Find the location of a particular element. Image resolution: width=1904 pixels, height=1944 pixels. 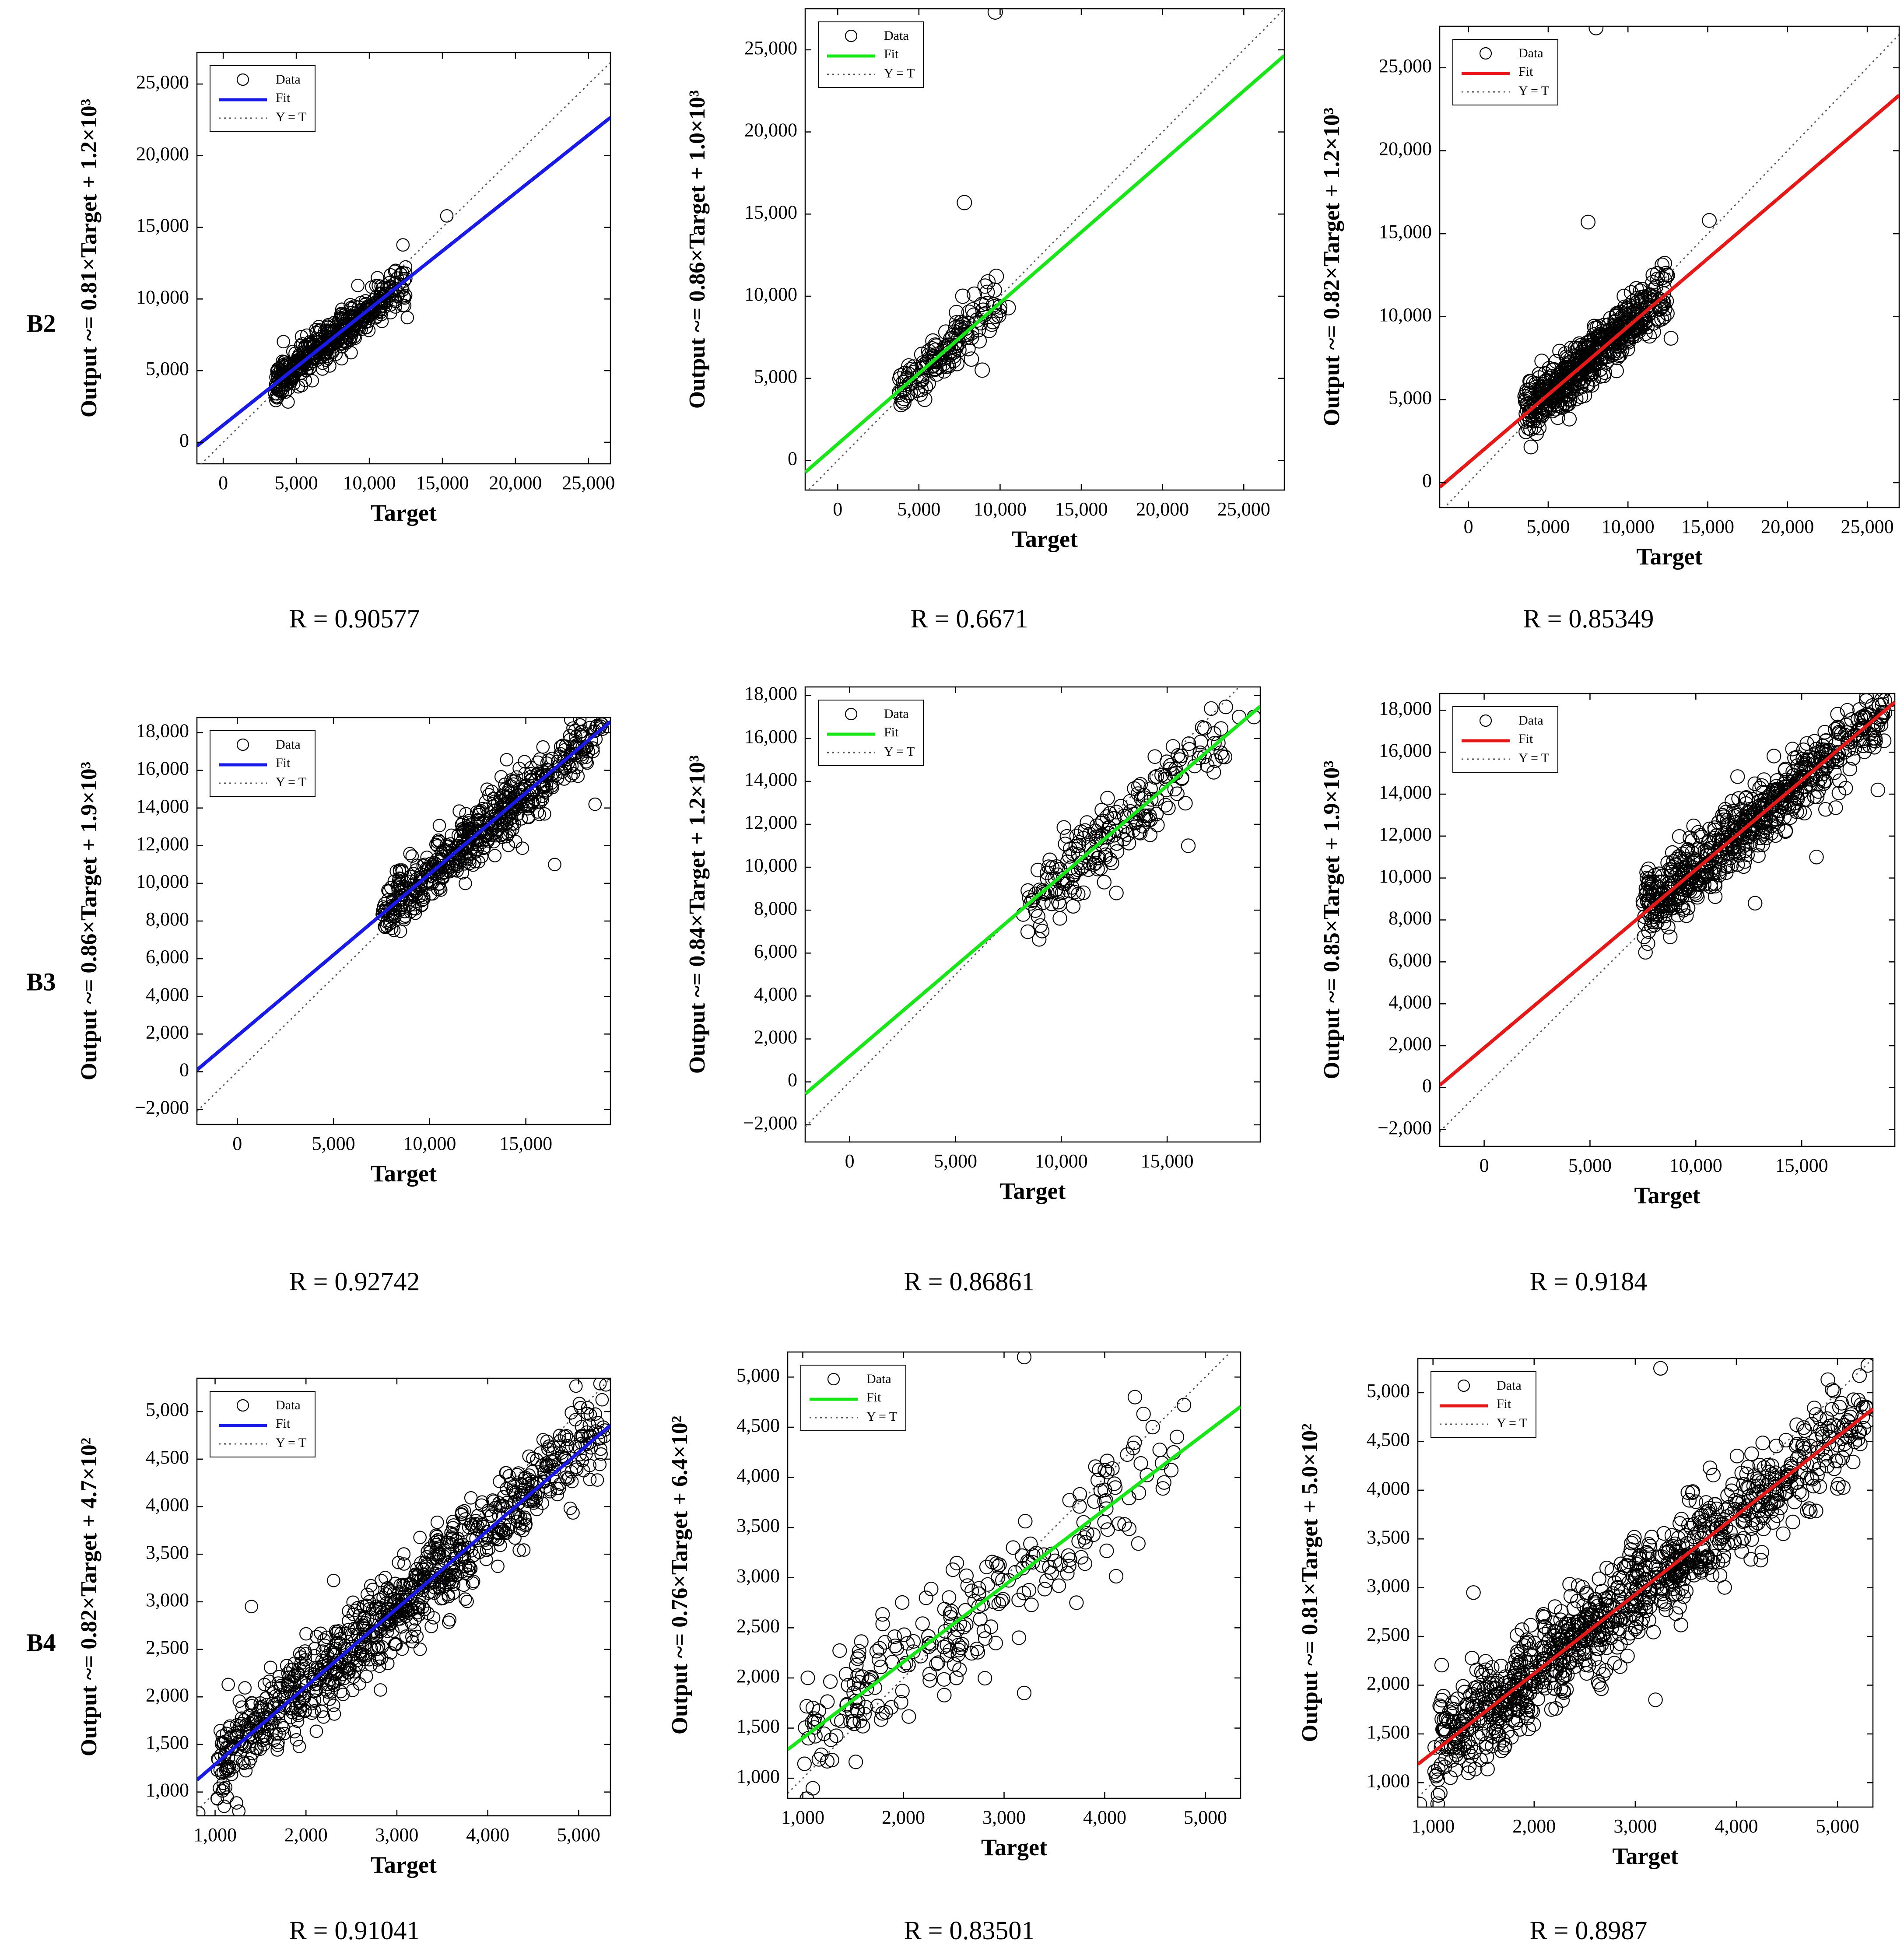

r-value-label: R = 0.6671 is located at coordinates (970, 618).